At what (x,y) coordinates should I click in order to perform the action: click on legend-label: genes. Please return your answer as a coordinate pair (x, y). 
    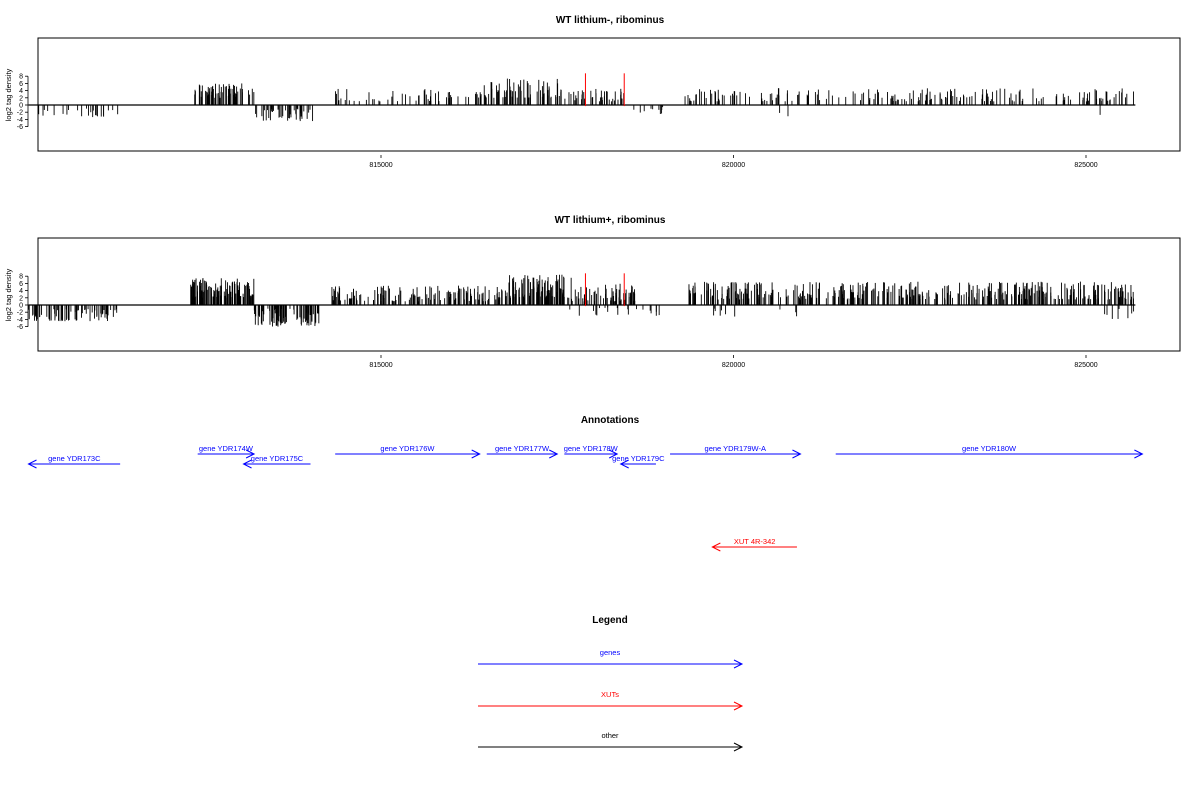
    Looking at the image, I should click on (610, 652).